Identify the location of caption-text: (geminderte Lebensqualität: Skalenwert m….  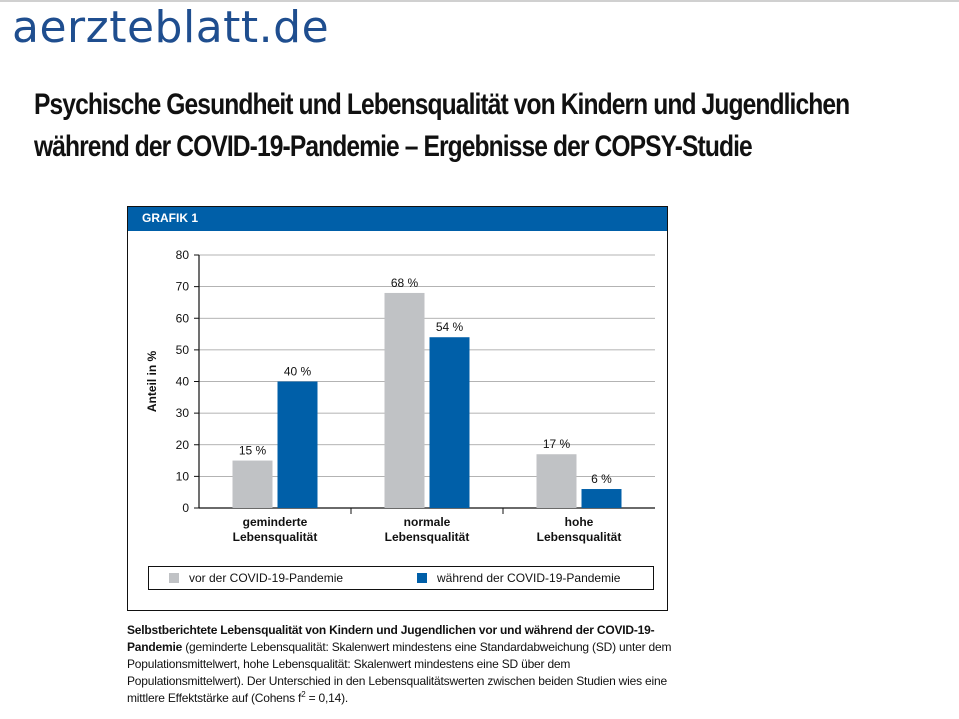
(399, 672).